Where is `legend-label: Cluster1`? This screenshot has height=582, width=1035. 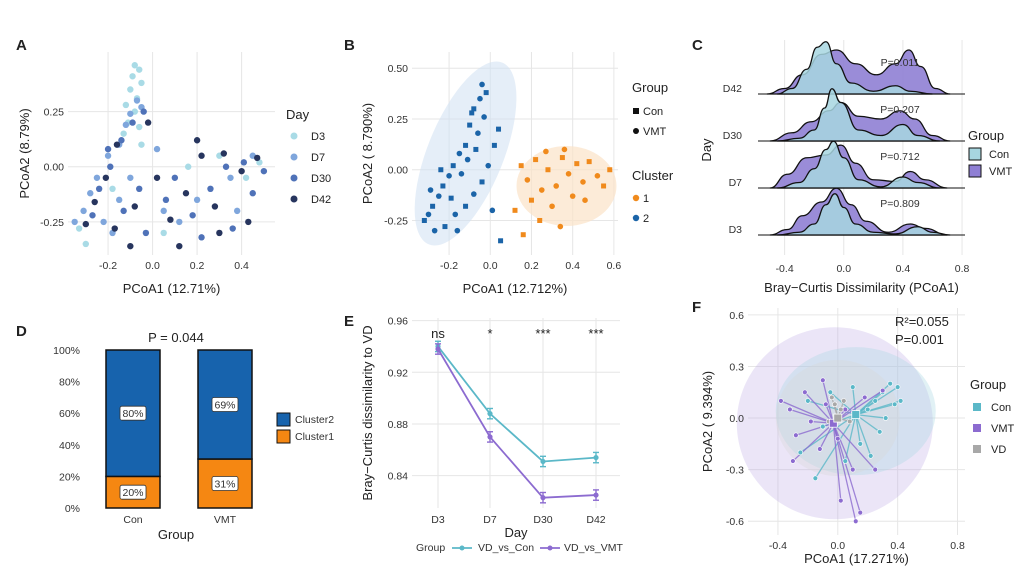
legend-label: Cluster1 is located at coordinates (314, 437).